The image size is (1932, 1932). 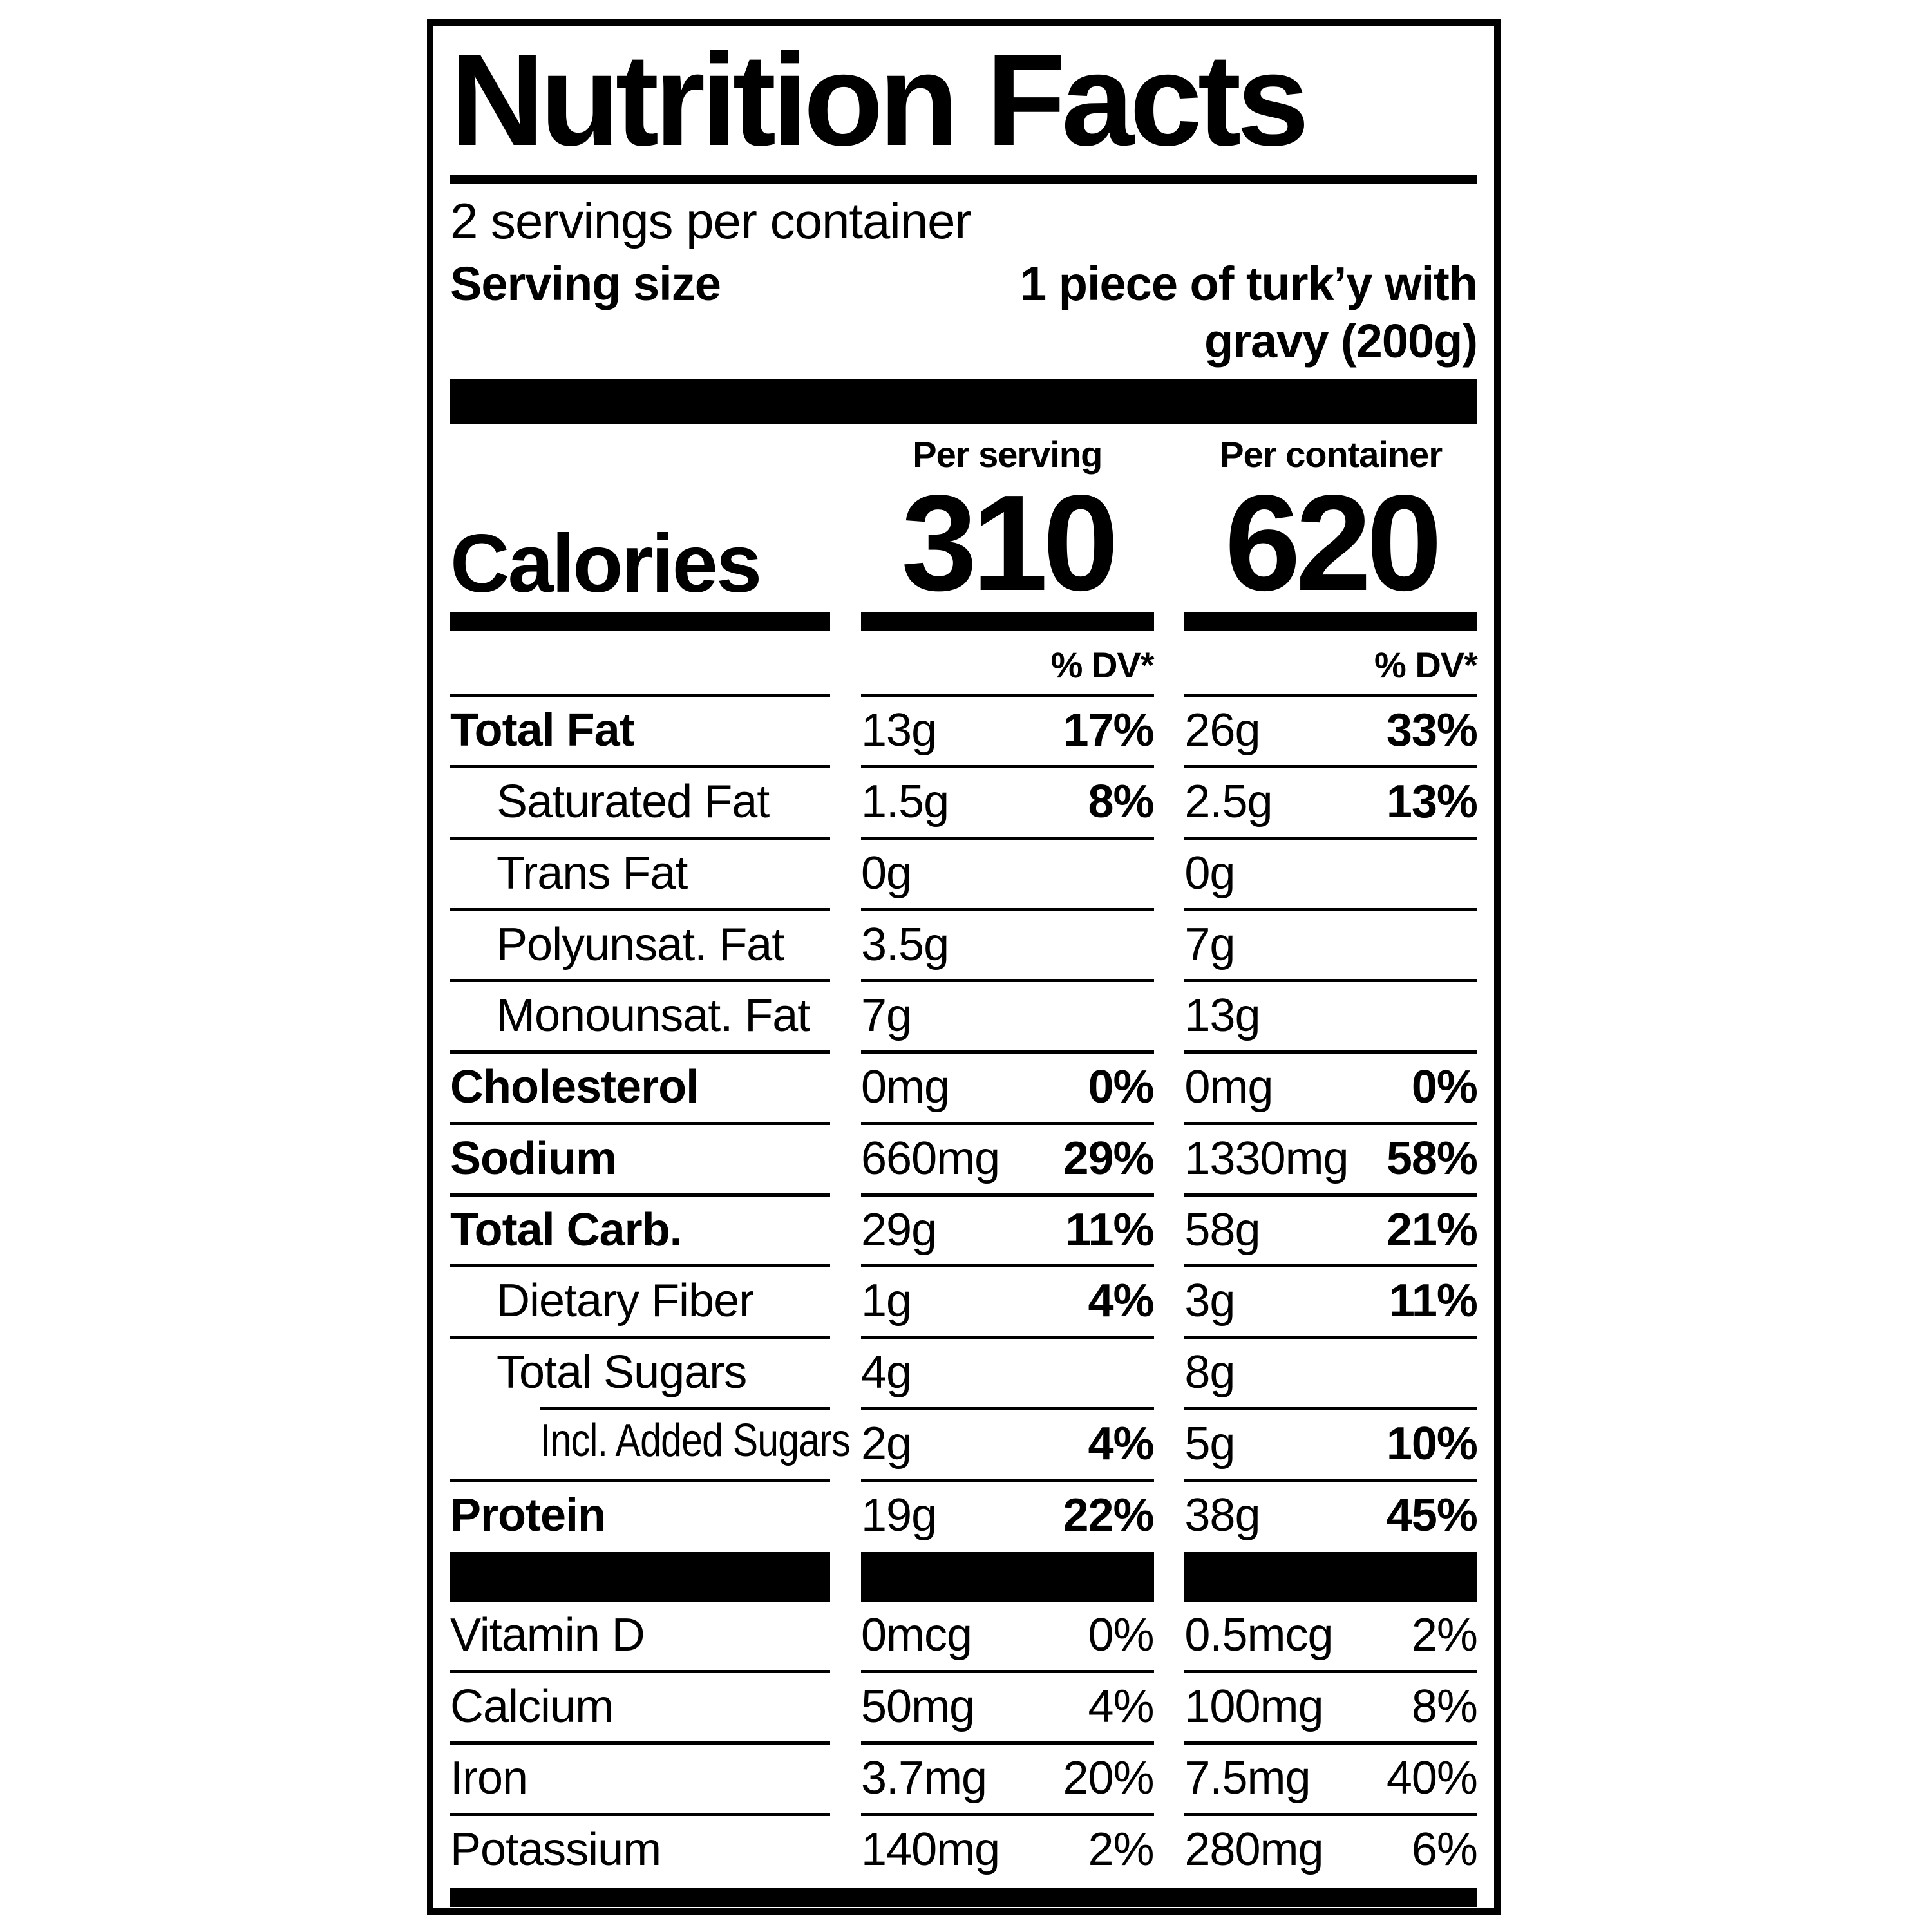 What do you see at coordinates (1102, 665) in the screenshot?
I see `dv-header-serving: % DV*` at bounding box center [1102, 665].